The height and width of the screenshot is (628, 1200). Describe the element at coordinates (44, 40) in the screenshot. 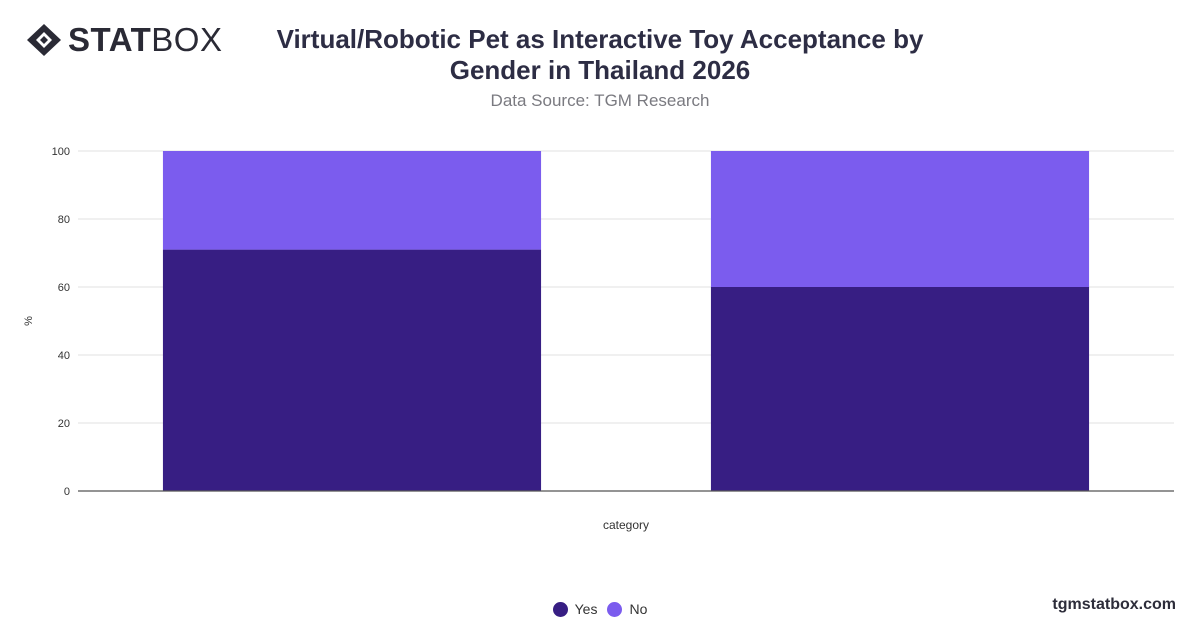

I see `diamond-logo-icon` at that location.